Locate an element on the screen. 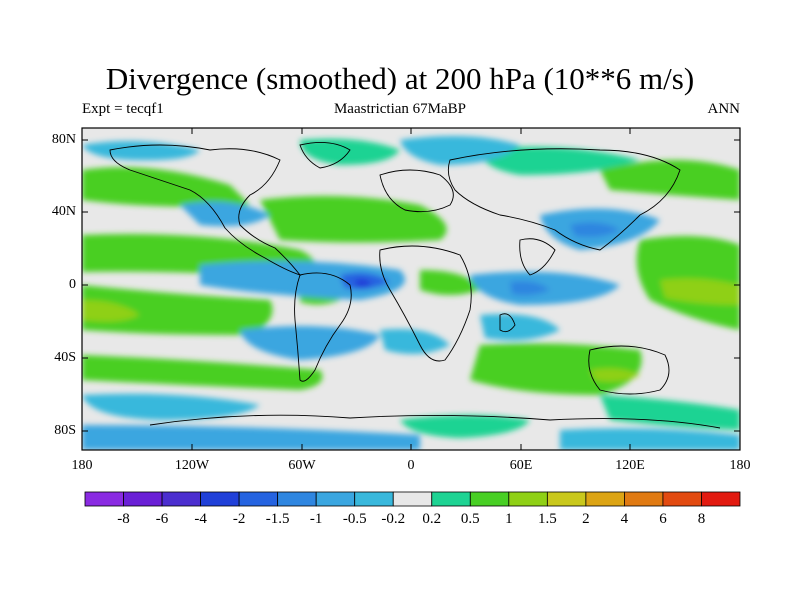 Image resolution: width=800 pixels, height=600 pixels. colorbar-label: -6 is located at coordinates (162, 519).